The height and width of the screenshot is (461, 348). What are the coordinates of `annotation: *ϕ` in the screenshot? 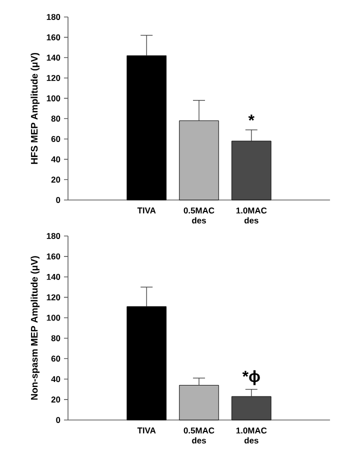 It's located at (251, 378).